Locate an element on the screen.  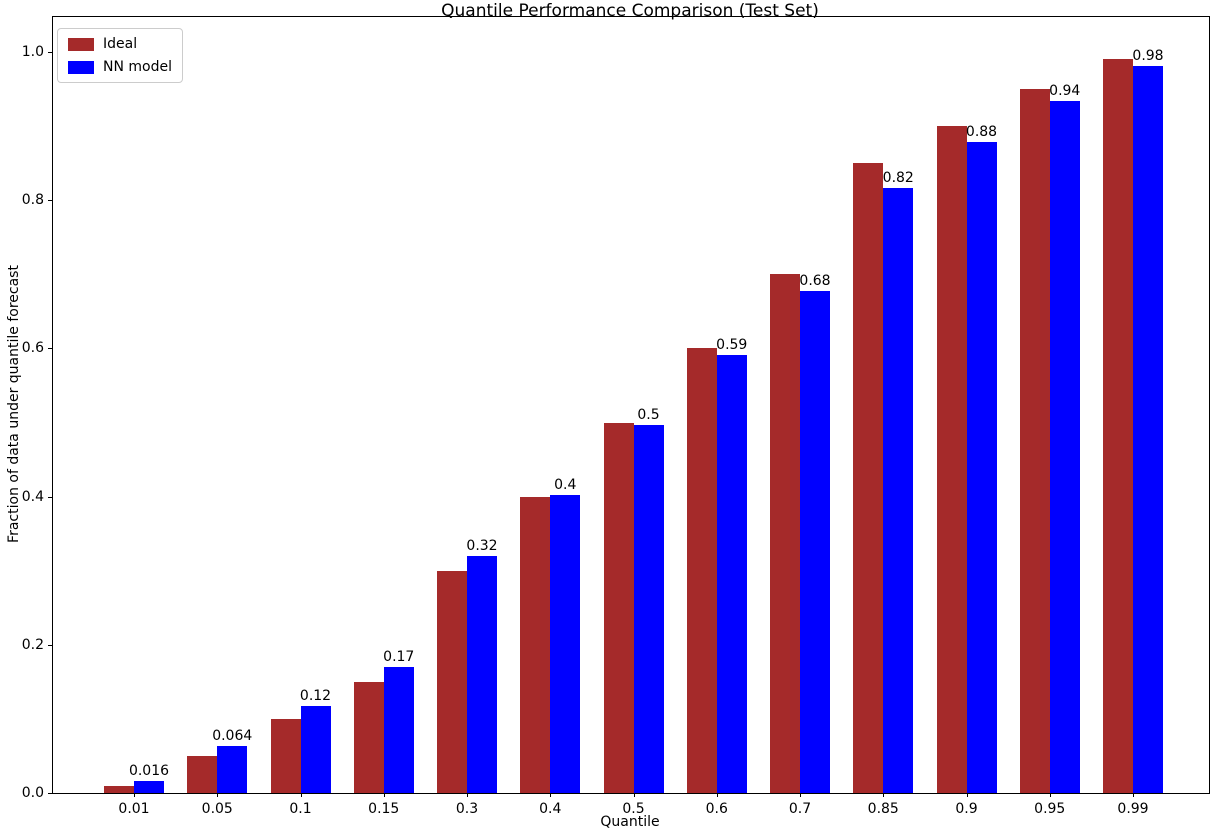
bar-value-label: 0.32 is located at coordinates (482, 545).